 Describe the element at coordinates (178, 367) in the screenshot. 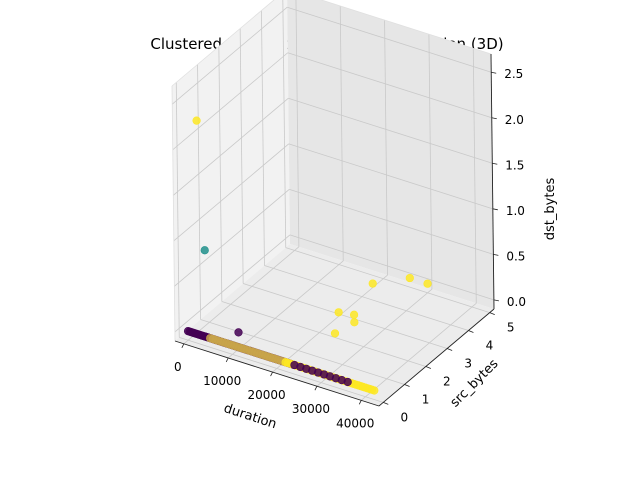

I see `x-tick-label: 0` at that location.